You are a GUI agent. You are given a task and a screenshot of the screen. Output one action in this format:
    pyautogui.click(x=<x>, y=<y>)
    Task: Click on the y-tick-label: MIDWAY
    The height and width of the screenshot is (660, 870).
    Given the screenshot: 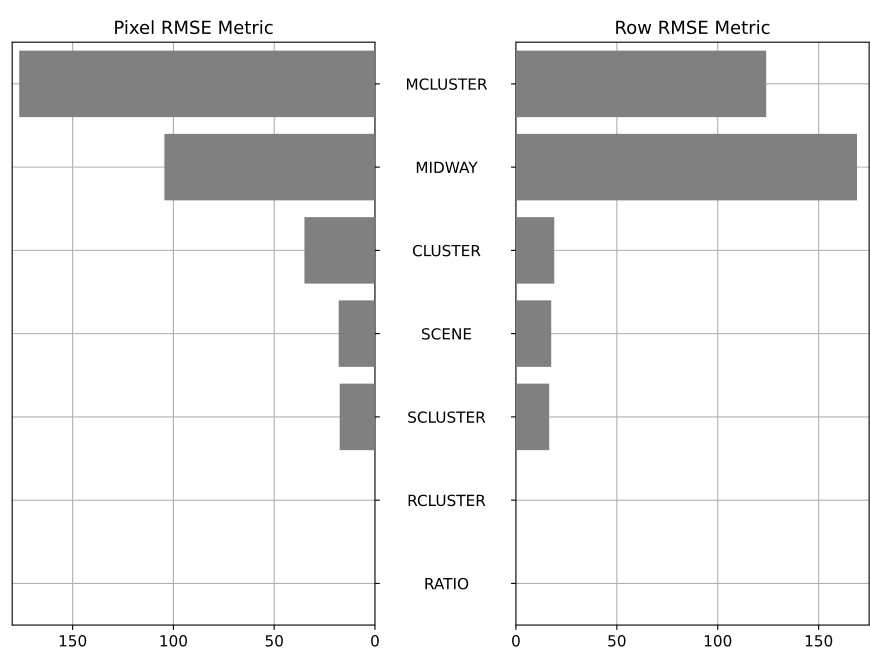 What is the action you would take?
    pyautogui.click(x=447, y=167)
    